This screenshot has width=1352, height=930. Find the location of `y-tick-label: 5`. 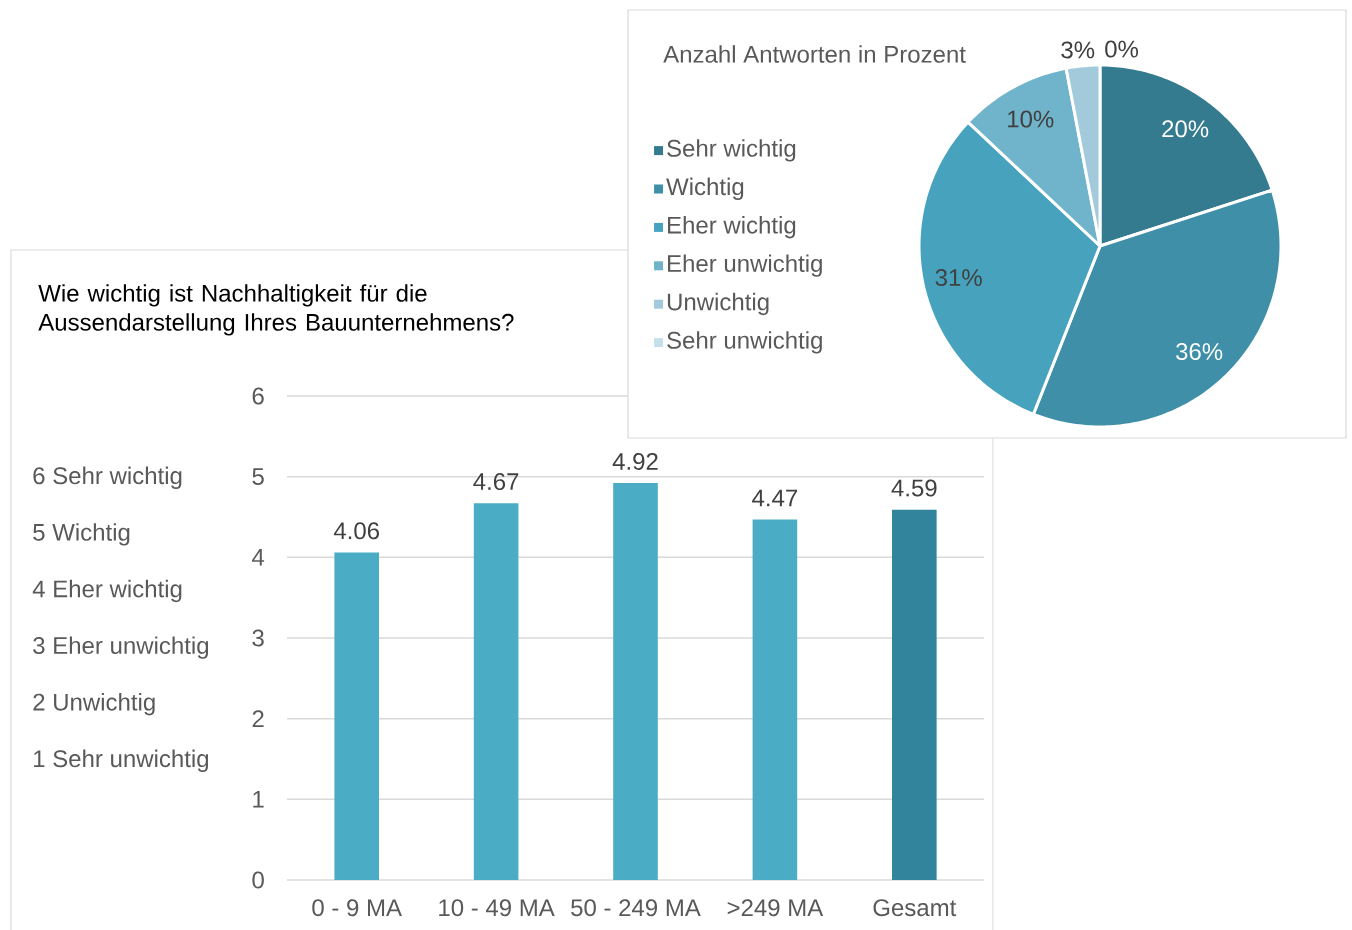

y-tick-label: 5 is located at coordinates (258, 477).